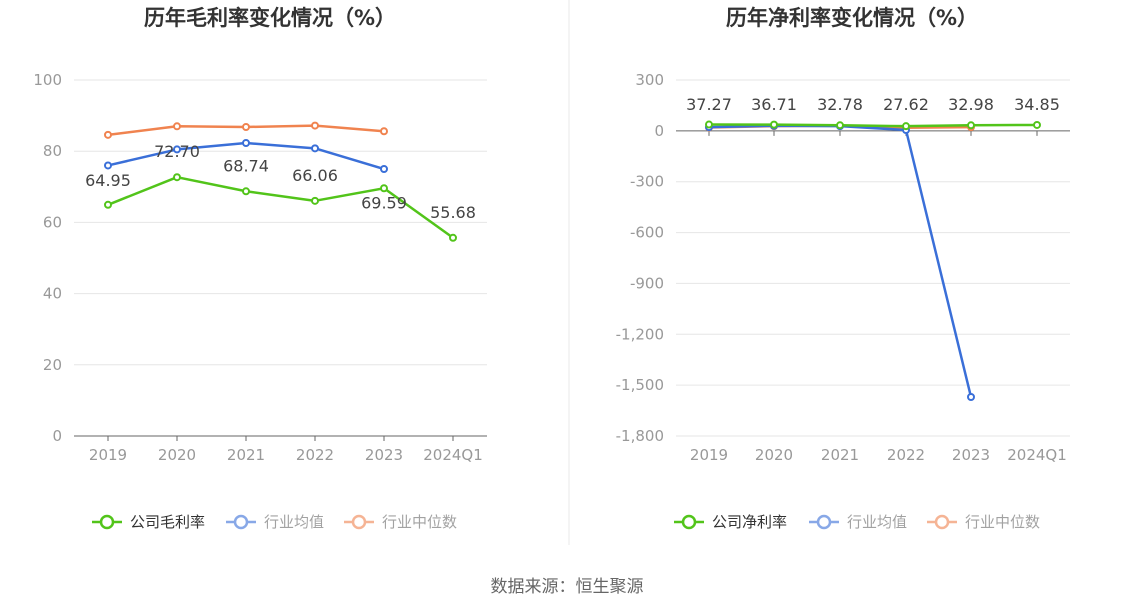 The height and width of the screenshot is (612, 1134). What do you see at coordinates (709, 104) in the screenshot?
I see `data-label: 37.27` at bounding box center [709, 104].